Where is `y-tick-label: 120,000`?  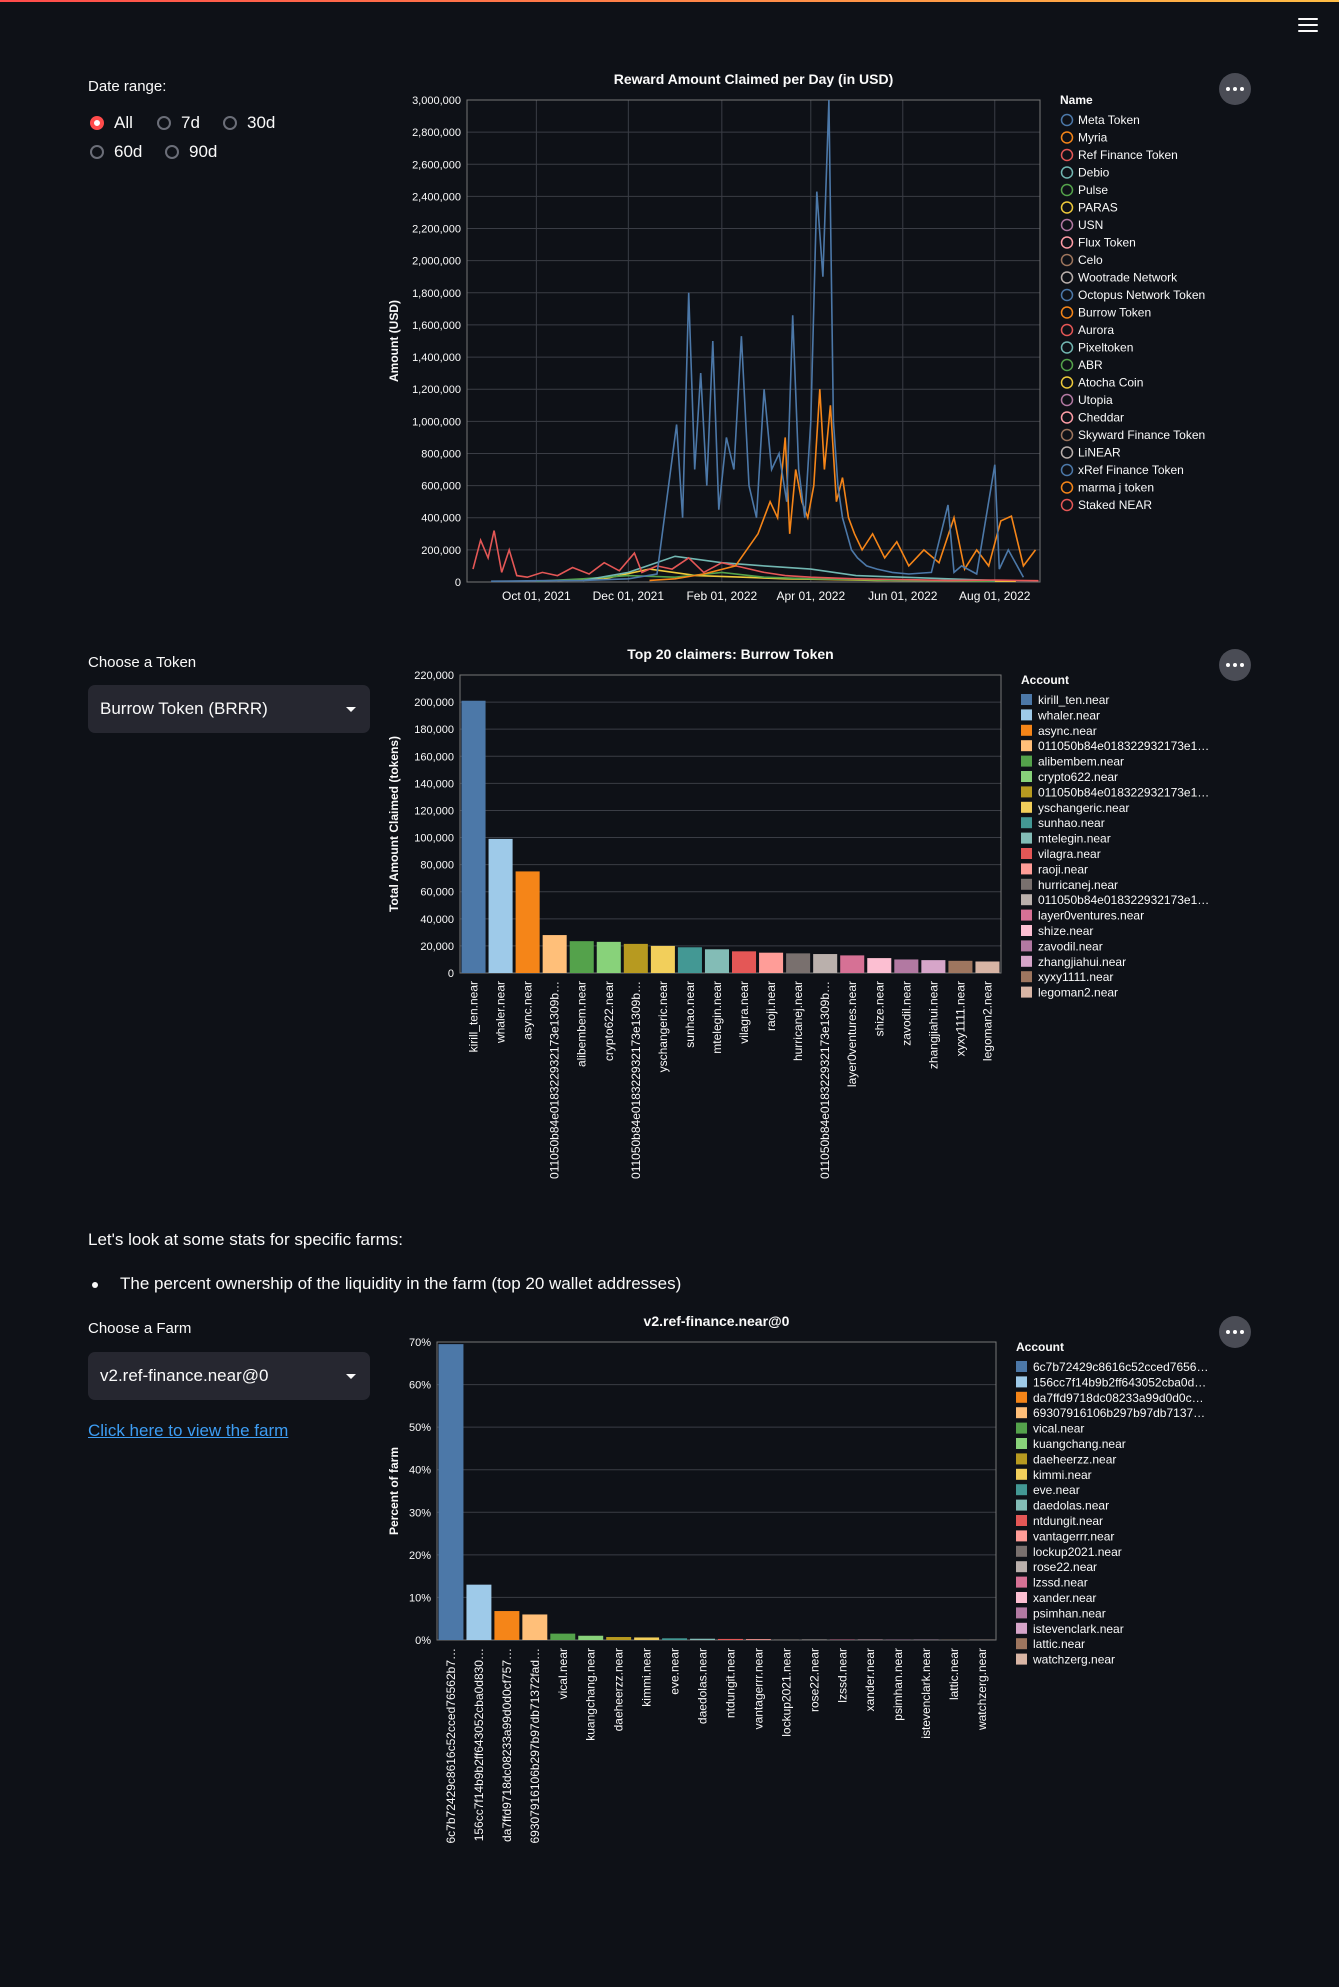 y-tick-label: 120,000 is located at coordinates (434, 811).